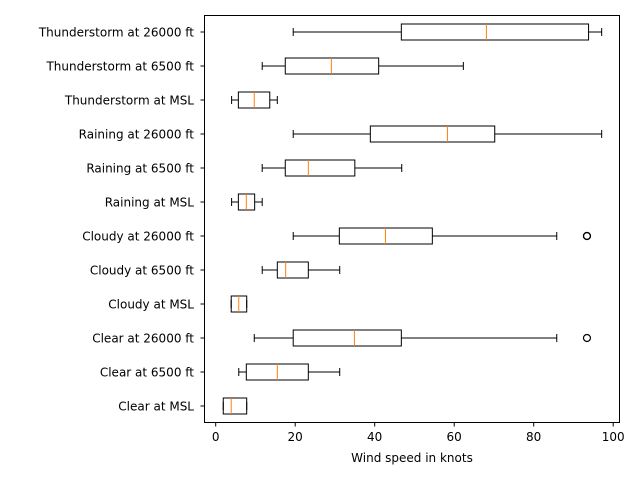  I want to click on x-tick-label: 0, so click(216, 437).